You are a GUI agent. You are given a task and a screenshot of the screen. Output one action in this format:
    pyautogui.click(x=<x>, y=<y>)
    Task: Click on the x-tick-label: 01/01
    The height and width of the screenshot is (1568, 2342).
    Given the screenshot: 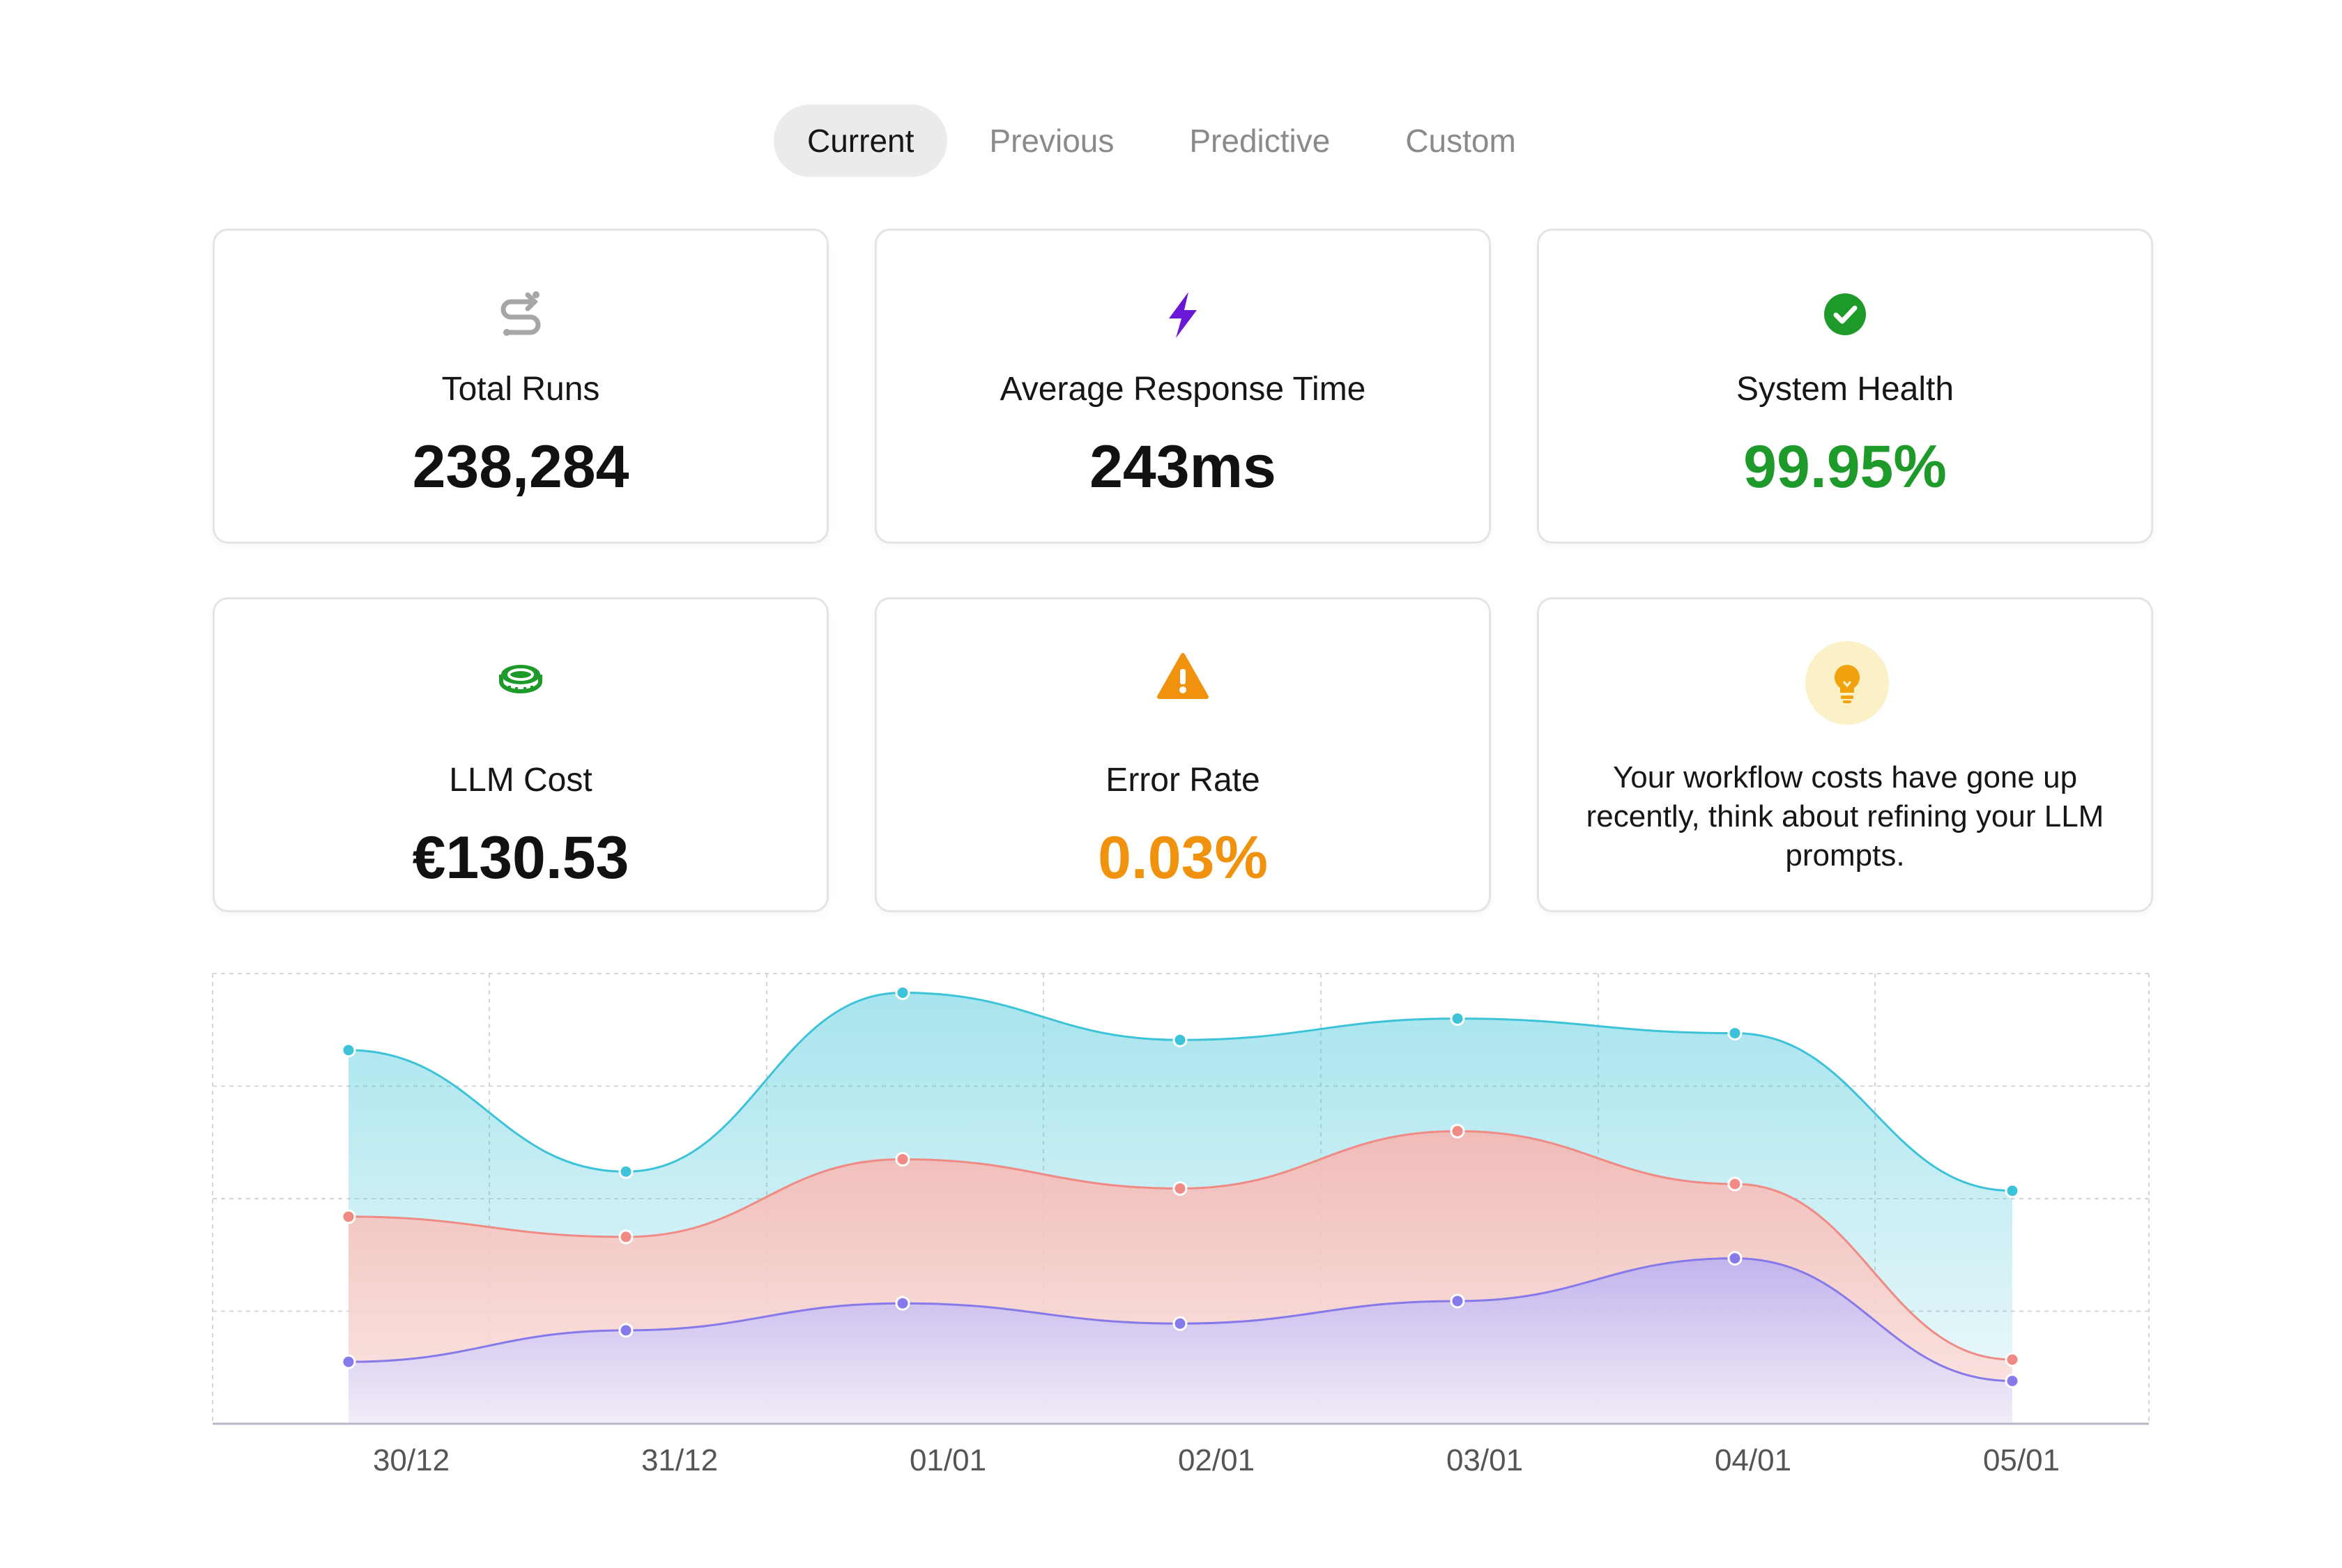 What is the action you would take?
    pyautogui.click(x=948, y=1460)
    